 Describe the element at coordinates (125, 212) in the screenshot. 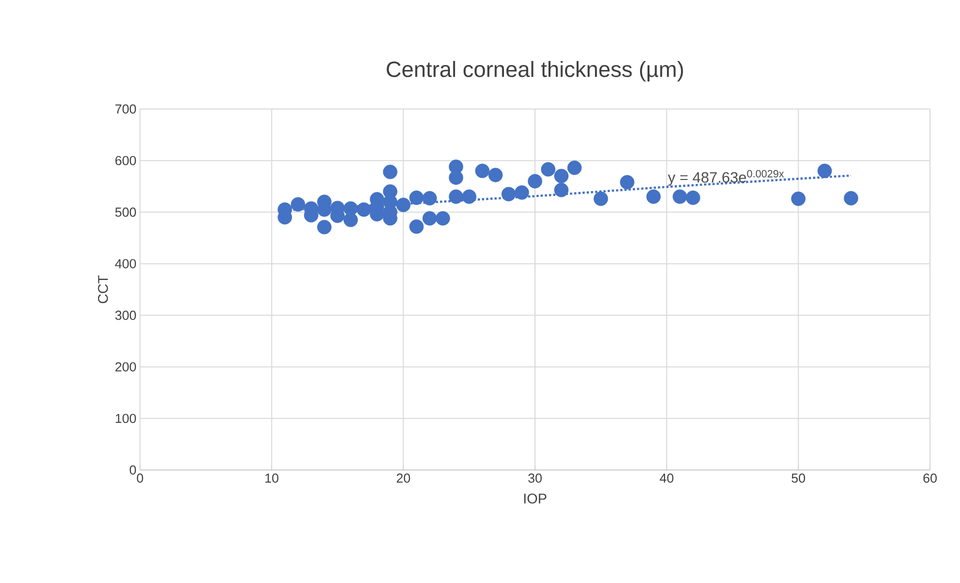

I see `y-tick-label: 500` at that location.